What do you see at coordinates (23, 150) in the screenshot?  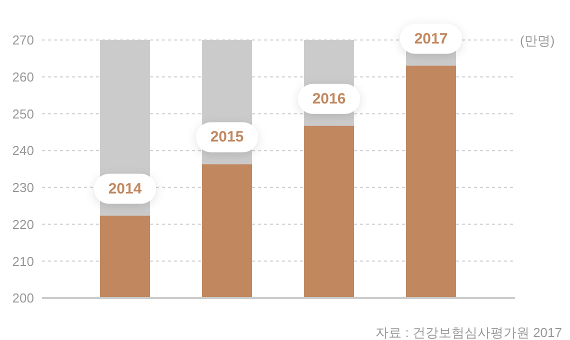 I see `y-tick-label: 240` at bounding box center [23, 150].